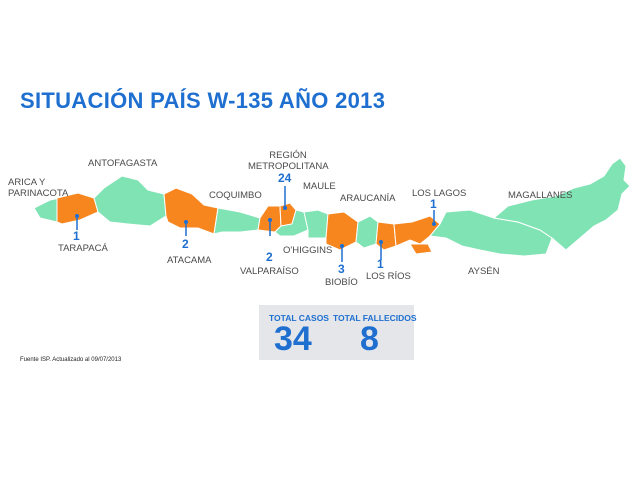 The image size is (640, 481). I want to click on label-maule: MAULE, so click(319, 186).